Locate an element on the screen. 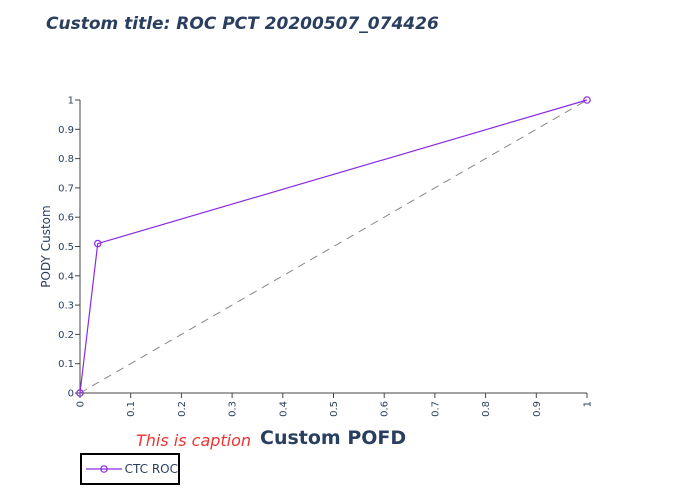 The height and width of the screenshot is (500, 700). x-tick-label: 0.6 is located at coordinates (385, 409).